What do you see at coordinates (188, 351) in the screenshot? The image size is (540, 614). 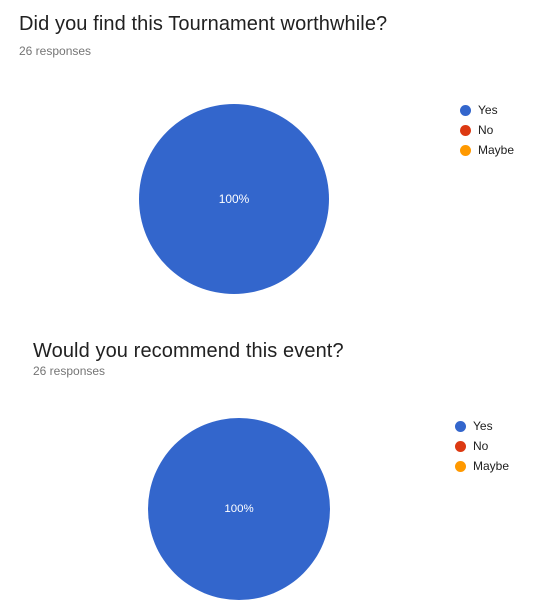 I see `question-title: Would you recommend this event?` at bounding box center [188, 351].